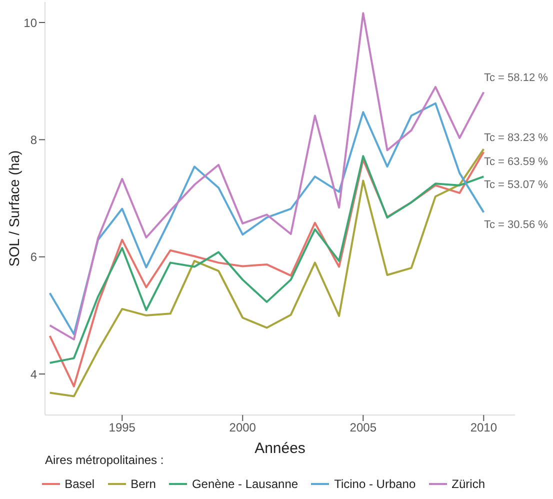 This screenshot has width=553, height=499. What do you see at coordinates (484, 427) in the screenshot?
I see `x-tick-label: 2010` at bounding box center [484, 427].